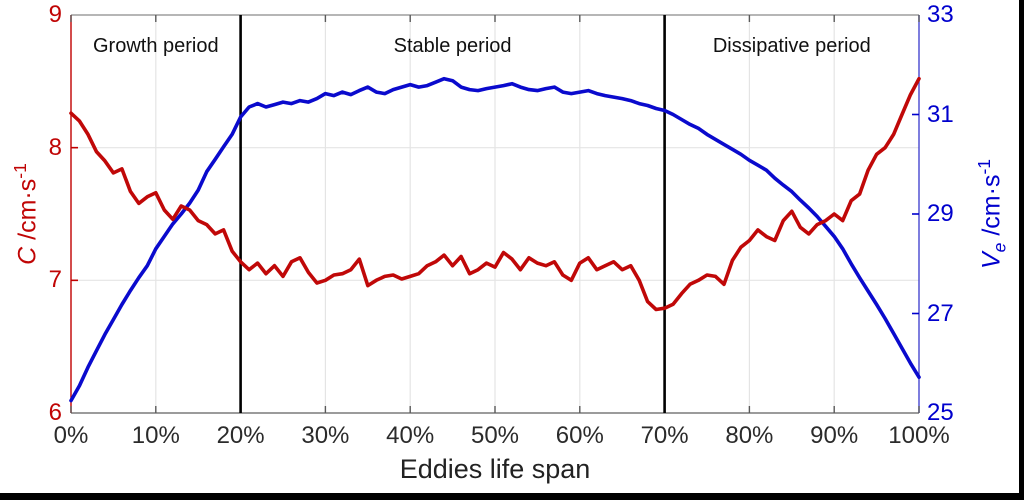 Image resolution: width=1024 pixels, height=500 pixels. I want to click on period-label: Stable period, so click(452, 46).